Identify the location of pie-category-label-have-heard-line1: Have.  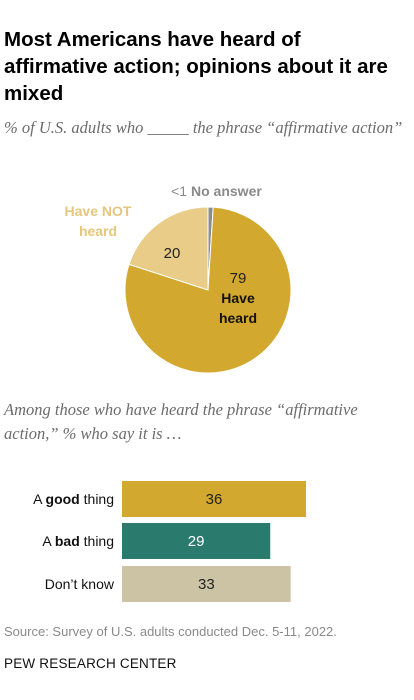
(238, 298).